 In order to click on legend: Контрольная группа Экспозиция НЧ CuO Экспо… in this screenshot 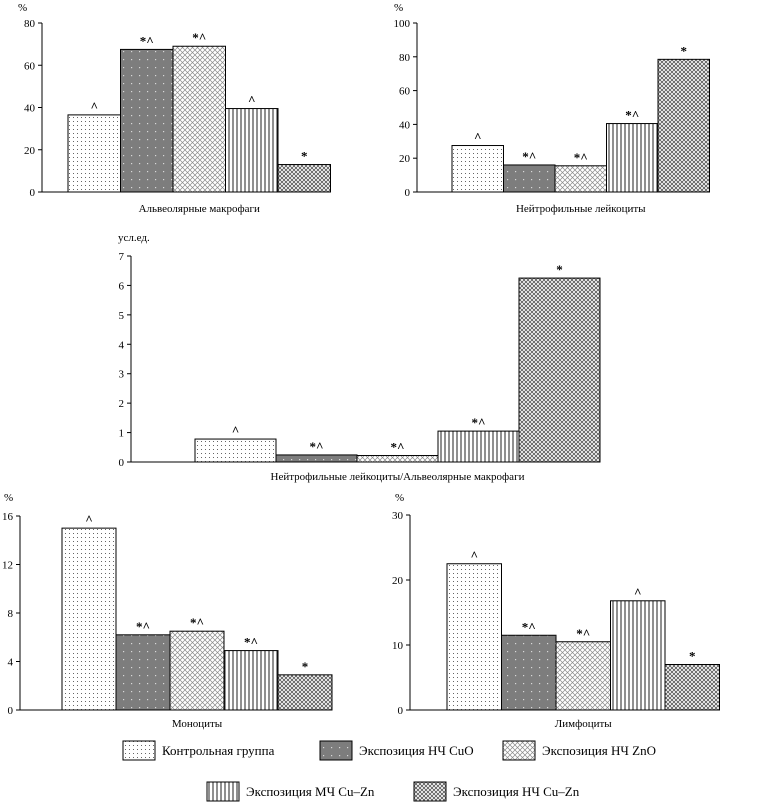, I will do `click(389, 771)`.